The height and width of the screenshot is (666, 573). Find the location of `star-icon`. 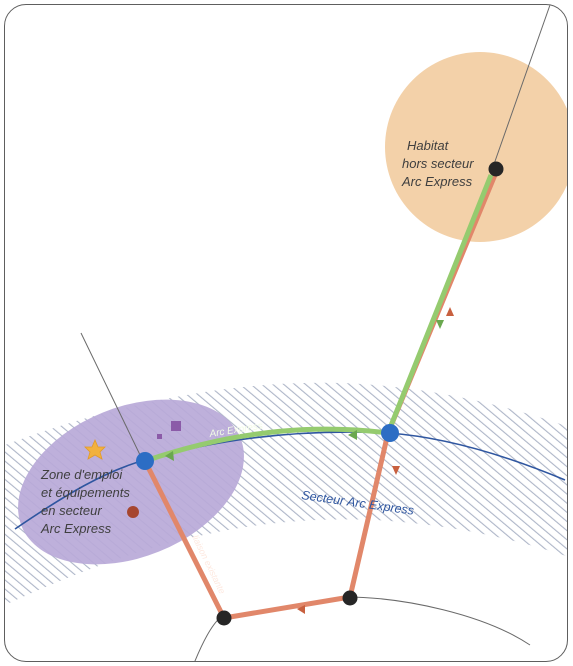

star-icon is located at coordinates (95, 449).